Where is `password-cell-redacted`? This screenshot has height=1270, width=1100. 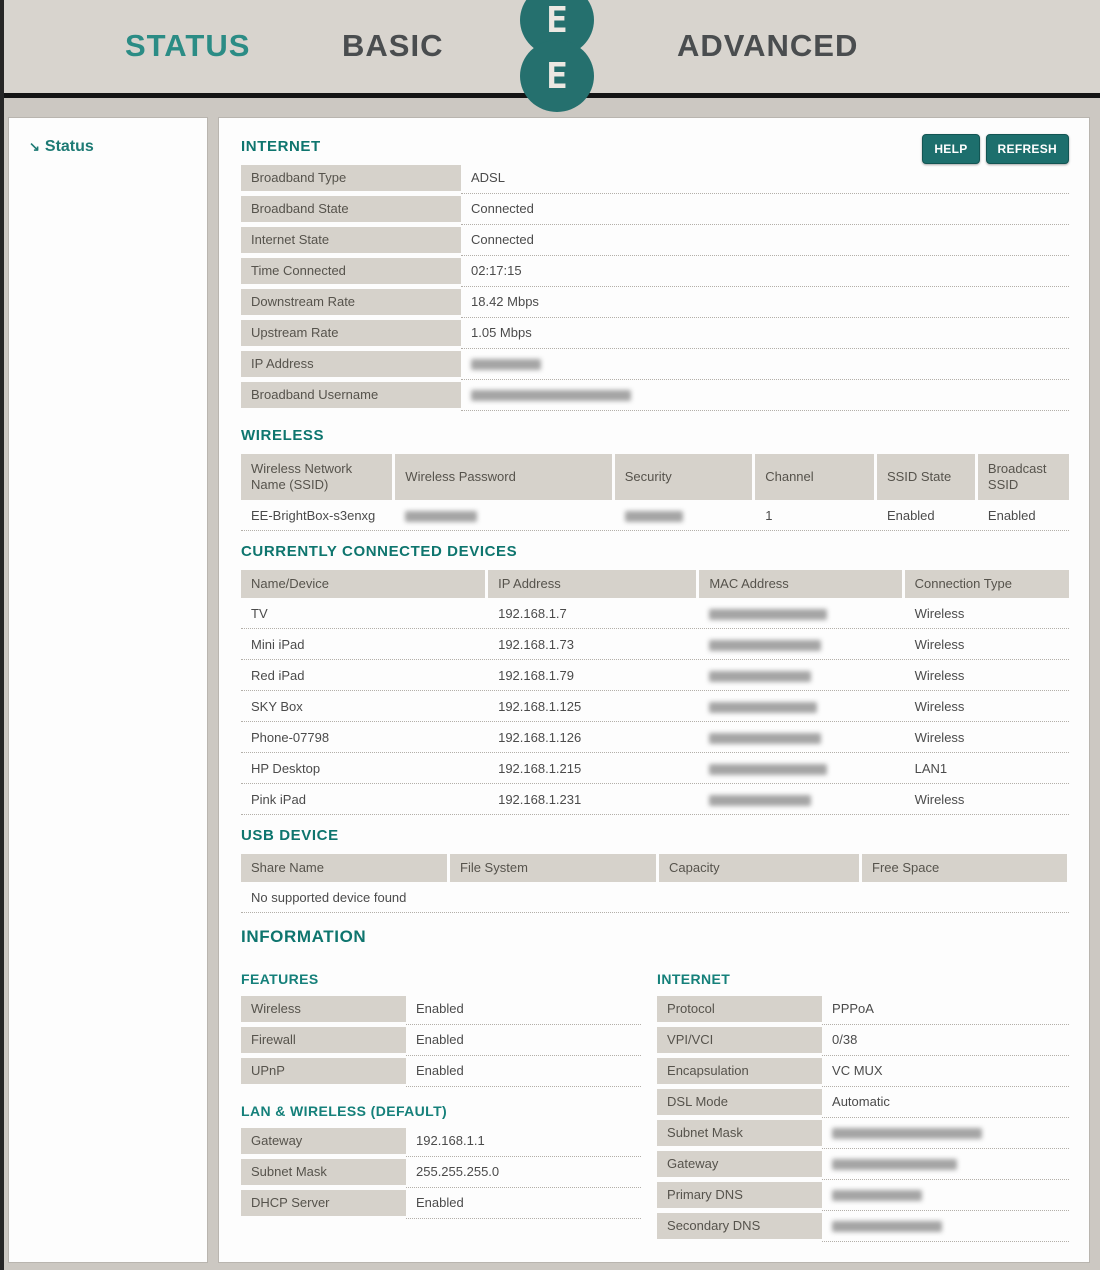 password-cell-redacted is located at coordinates (503, 515).